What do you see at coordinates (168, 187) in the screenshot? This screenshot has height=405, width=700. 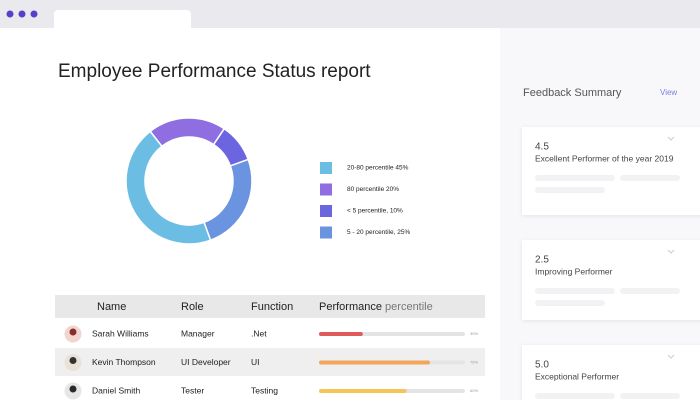 I see `donut-segment` at bounding box center [168, 187].